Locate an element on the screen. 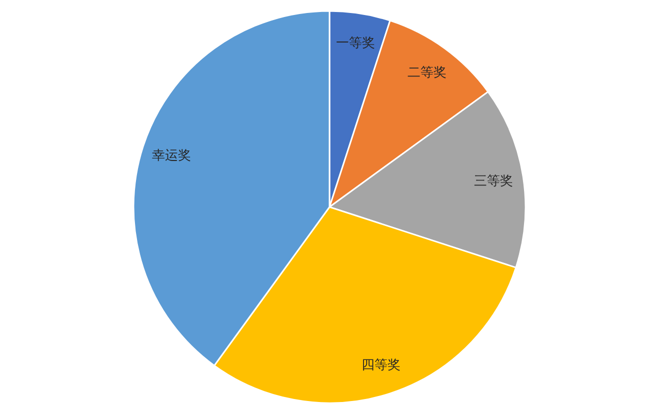 The width and height of the screenshot is (659, 414). slice-label: 幸运奖 is located at coordinates (172, 156).